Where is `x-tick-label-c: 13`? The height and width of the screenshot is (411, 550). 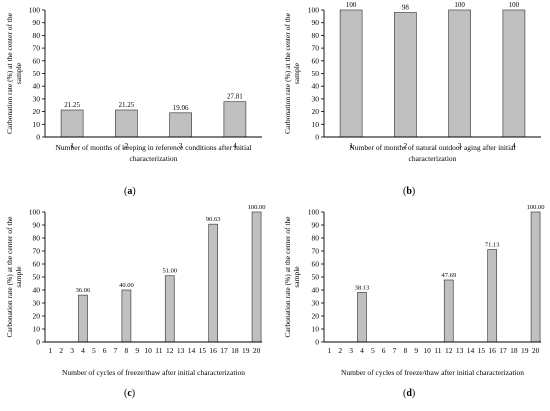
x-tick-label-c: 13 is located at coordinates (181, 350).